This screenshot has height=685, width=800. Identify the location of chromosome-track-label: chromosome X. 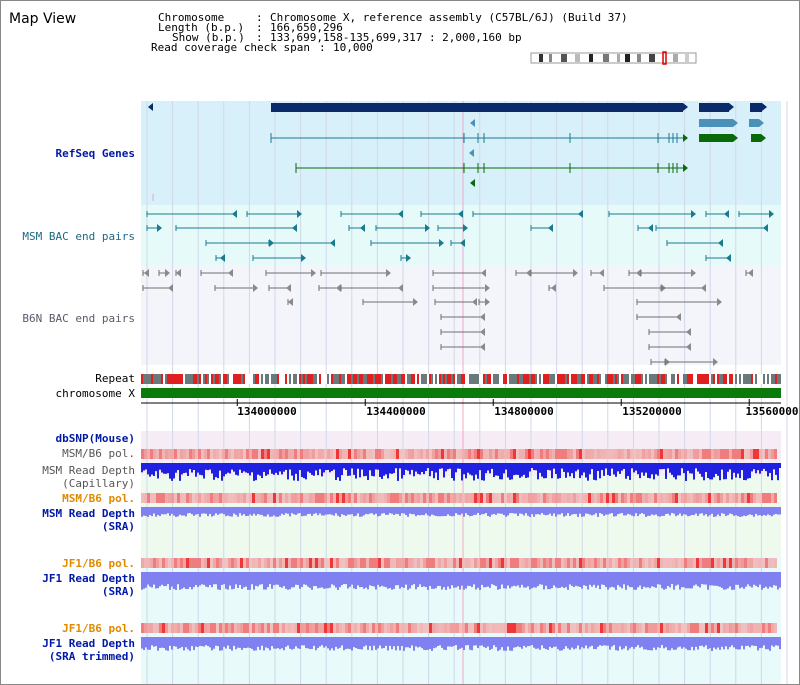
(95, 393).